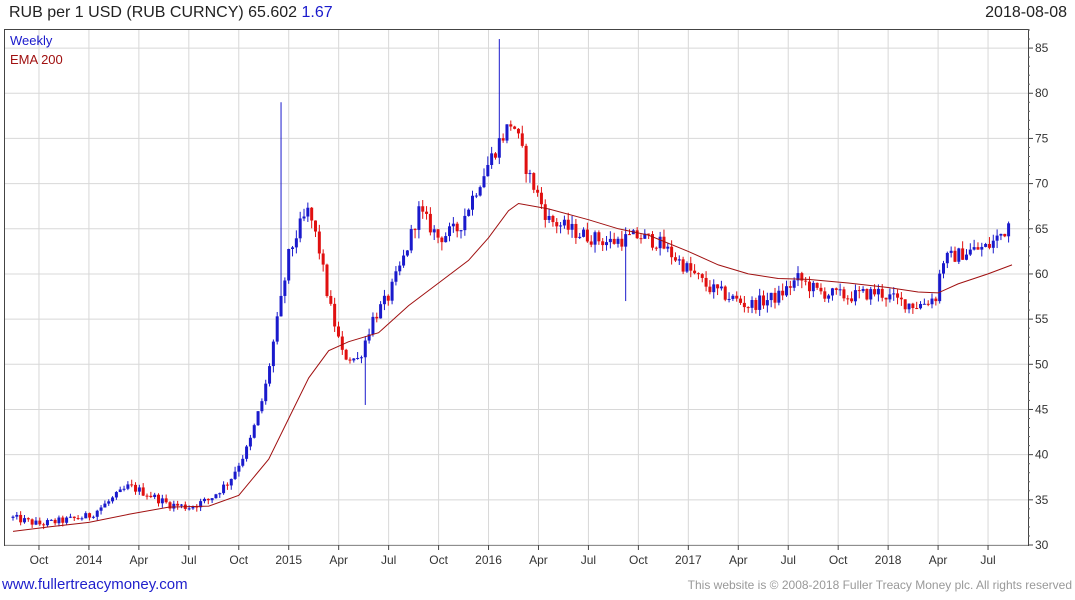 The height and width of the screenshot is (600, 1075). Describe the element at coordinates (95, 584) in the screenshot. I see `site-link: www.fullertreacymoney.com` at that location.